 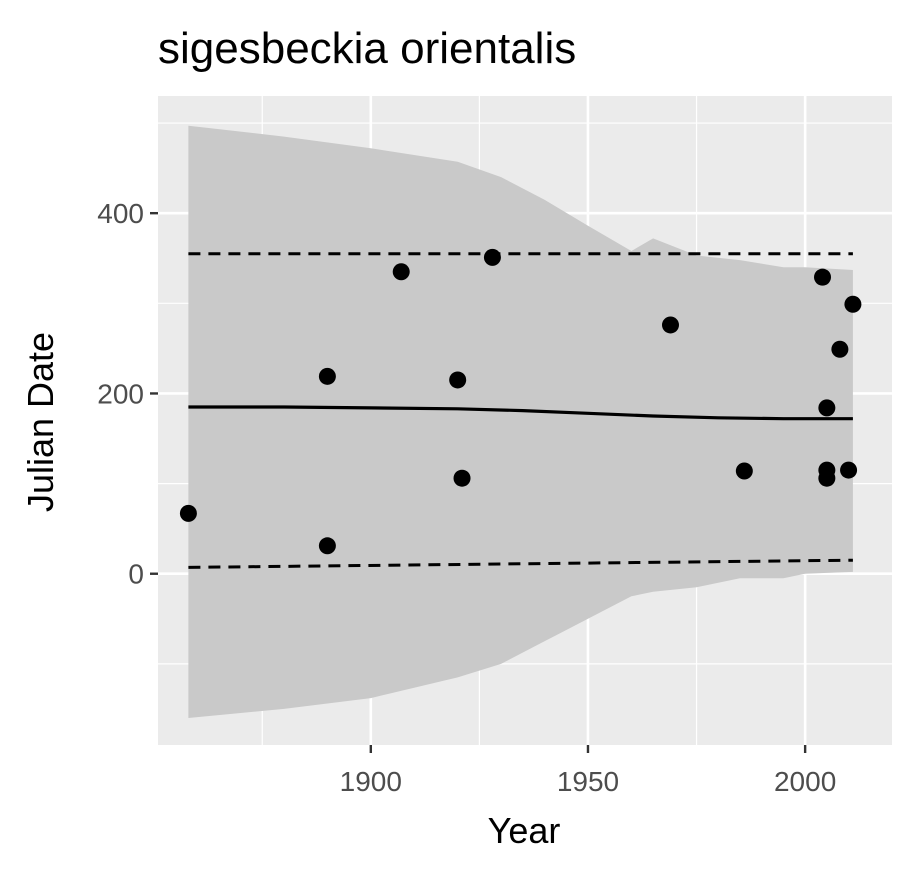 I want to click on y-axis: 0 200 400, so click(x=127, y=394).